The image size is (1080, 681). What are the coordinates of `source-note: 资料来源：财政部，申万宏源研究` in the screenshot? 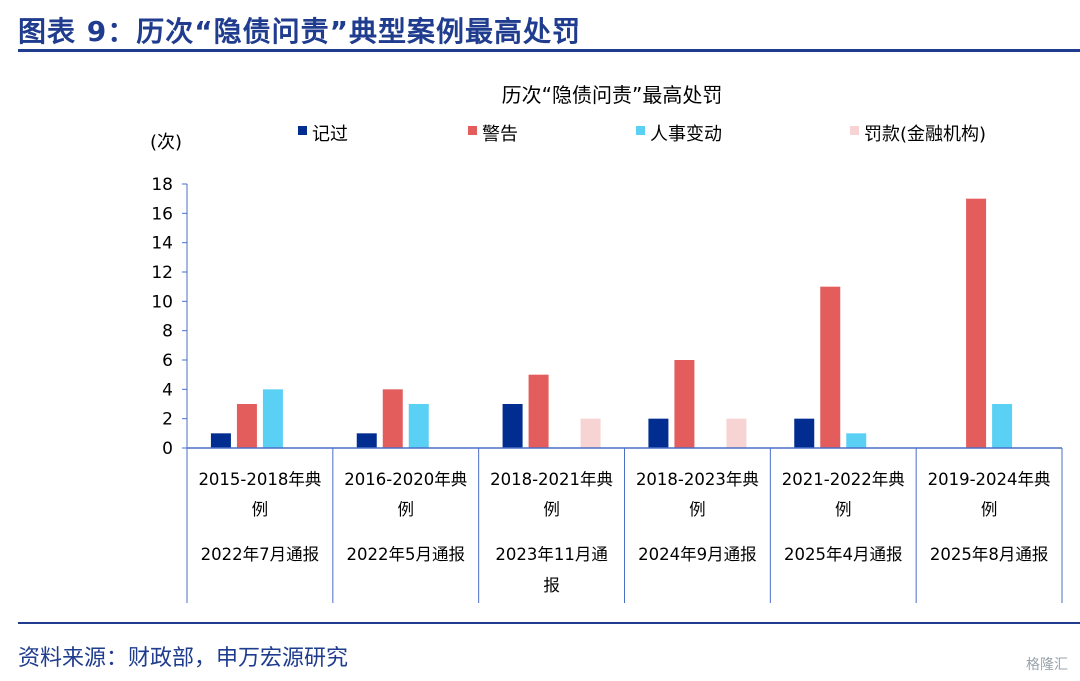 It's located at (183, 658).